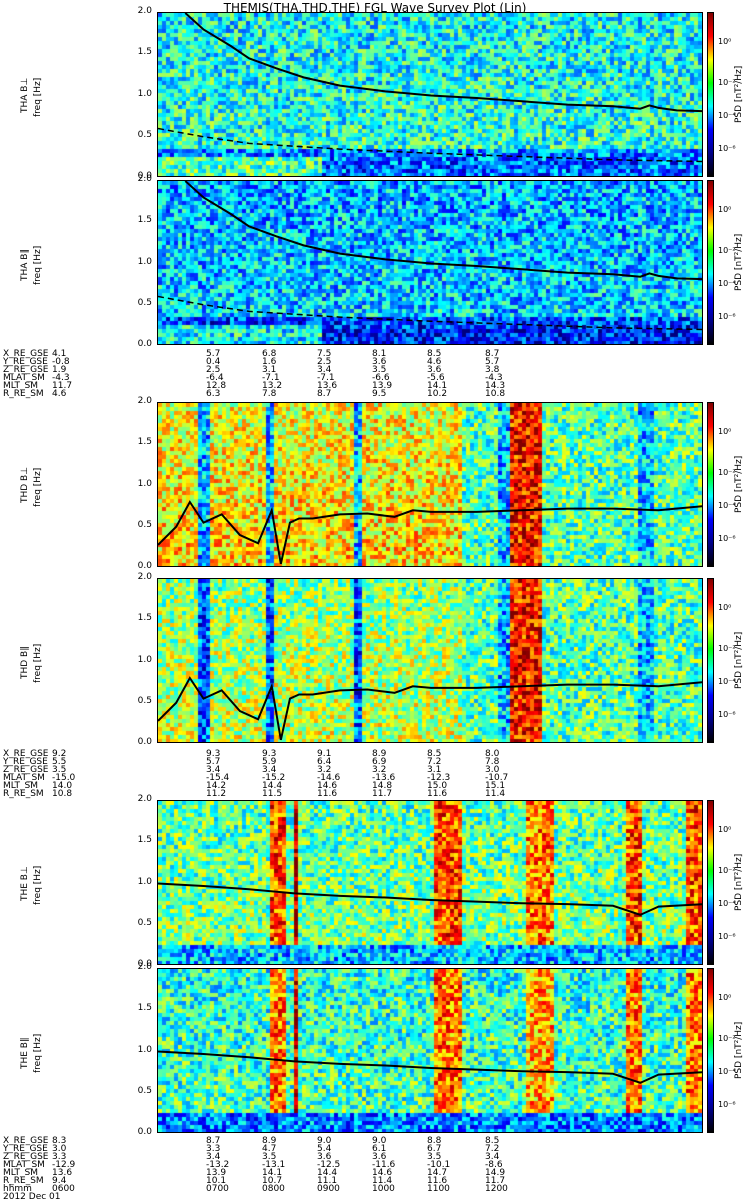  Describe the element at coordinates (379, 762) in the screenshot. I see `ephemeris-value: 6.9` at that location.